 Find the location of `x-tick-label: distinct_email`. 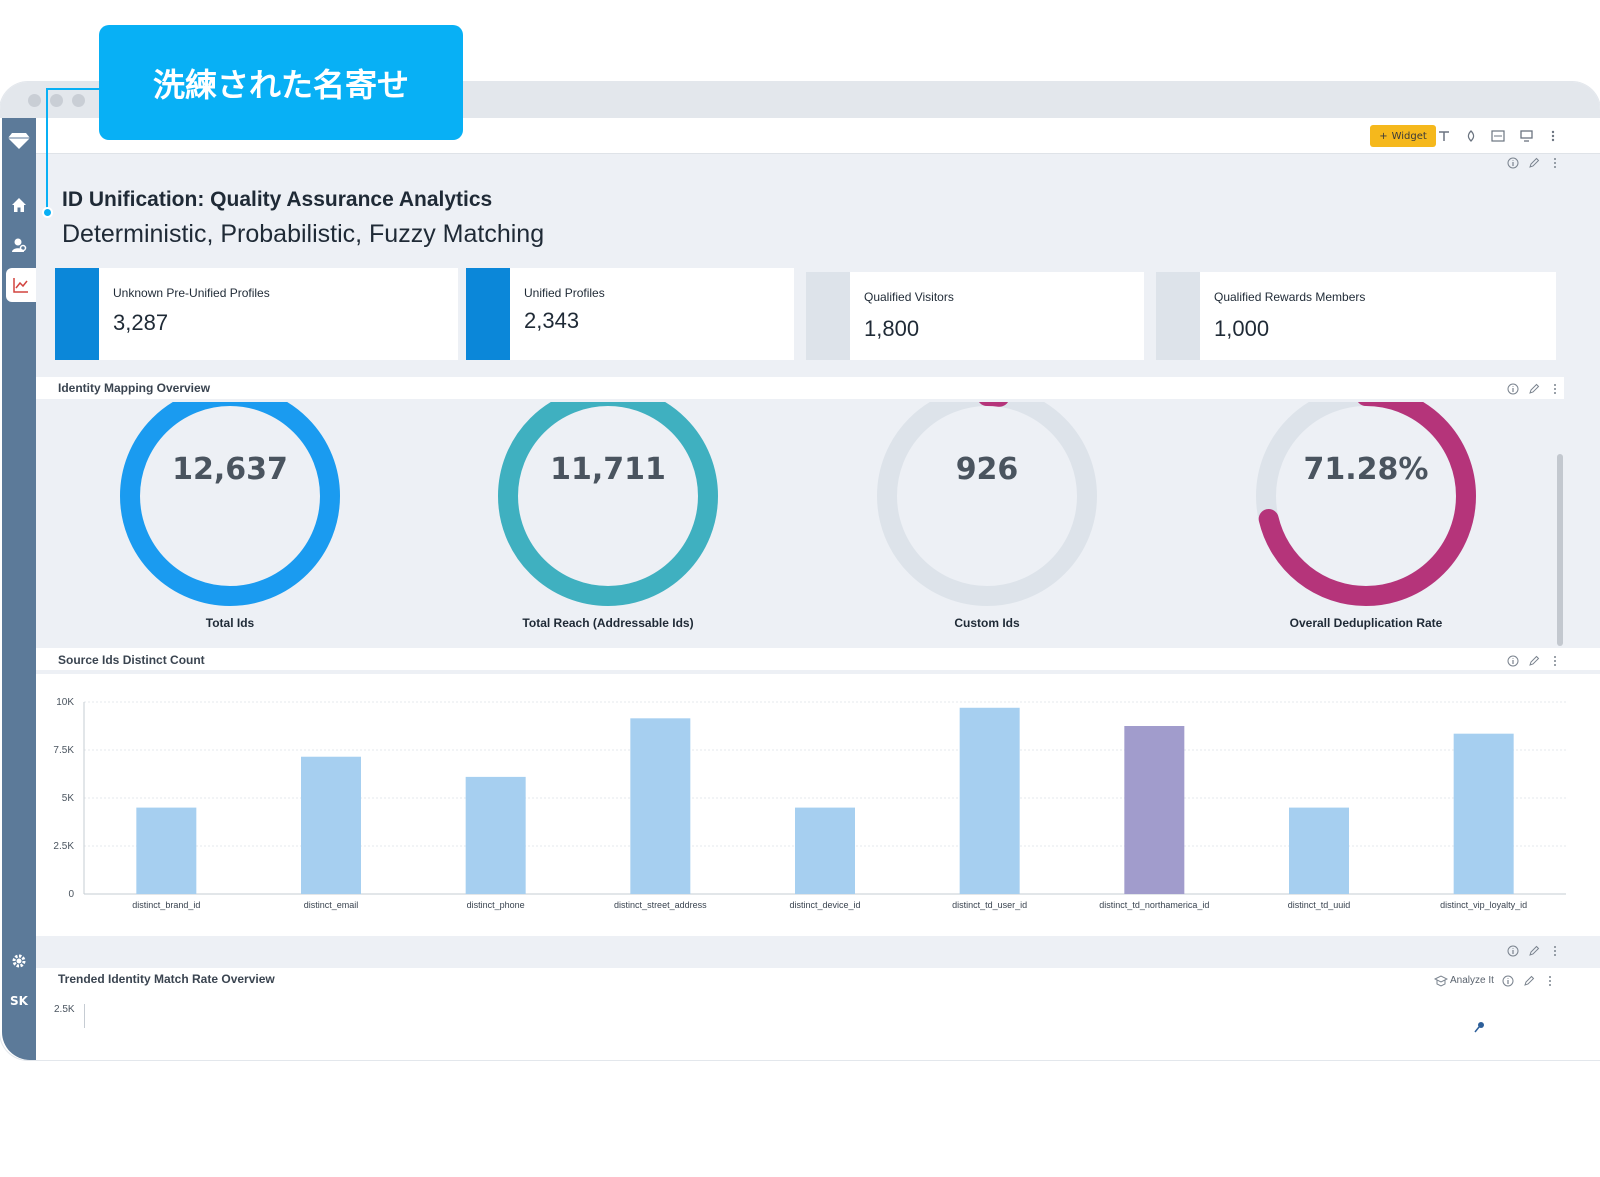

x-tick-label: distinct_email is located at coordinates (331, 905).